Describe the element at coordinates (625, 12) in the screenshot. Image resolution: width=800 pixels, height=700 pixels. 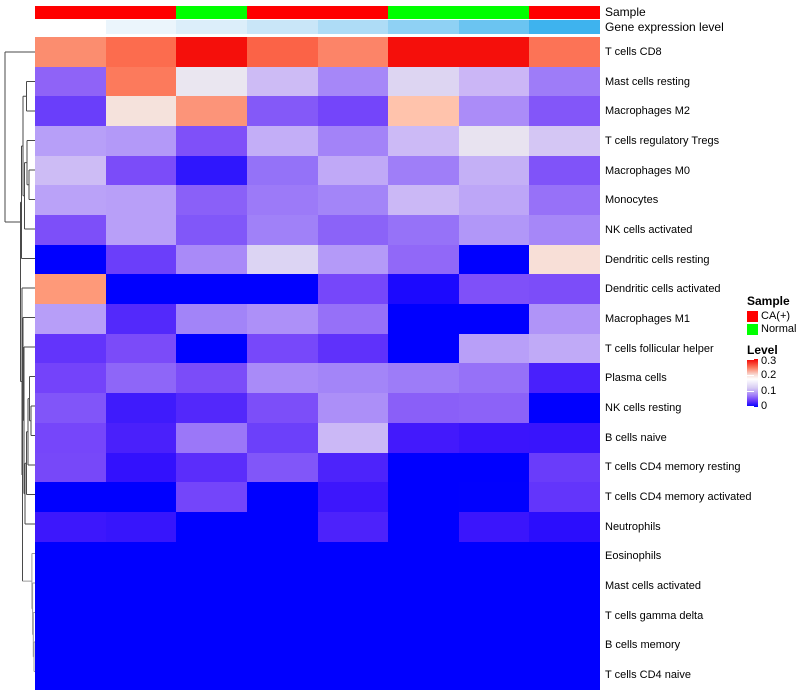
I see `sample-annotation-label: Sample` at that location.